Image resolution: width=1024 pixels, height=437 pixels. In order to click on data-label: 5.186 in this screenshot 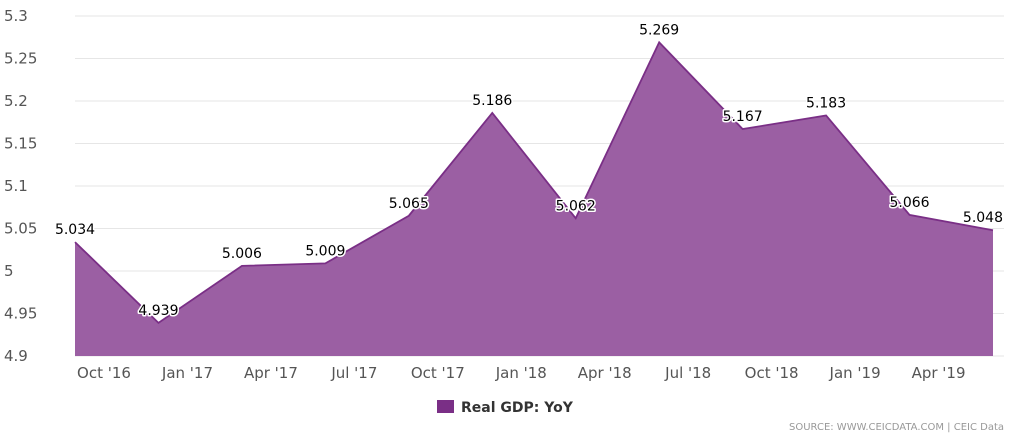, I will do `click(492, 101)`.